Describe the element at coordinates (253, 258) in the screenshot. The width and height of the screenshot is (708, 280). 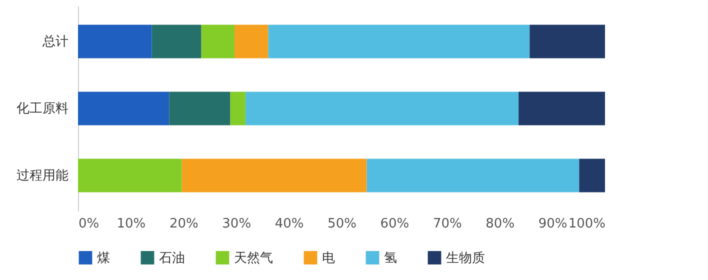
I see `legend-label: 天然气` at that location.